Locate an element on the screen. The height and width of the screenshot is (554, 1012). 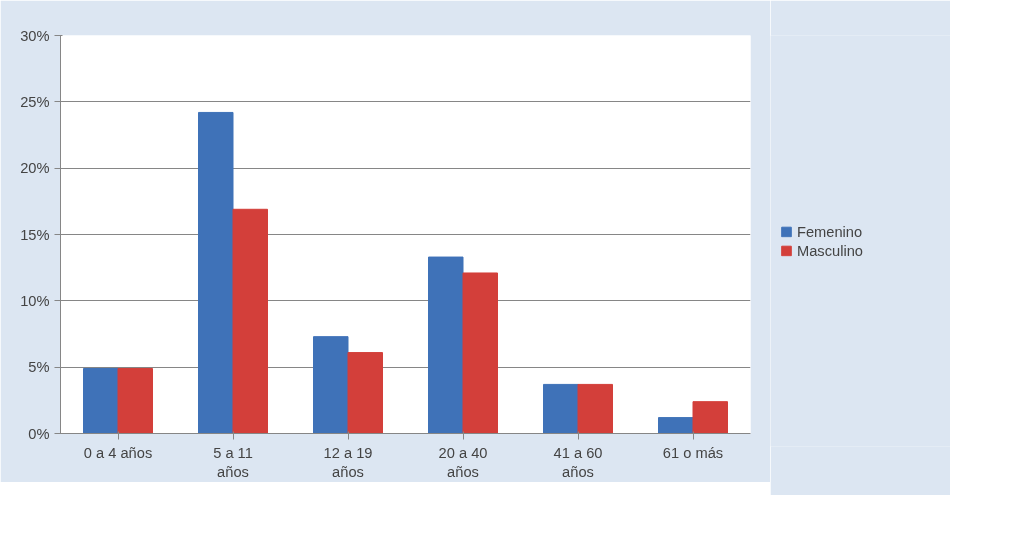
x-tick-label: 12 a 19 años is located at coordinates (348, 462).